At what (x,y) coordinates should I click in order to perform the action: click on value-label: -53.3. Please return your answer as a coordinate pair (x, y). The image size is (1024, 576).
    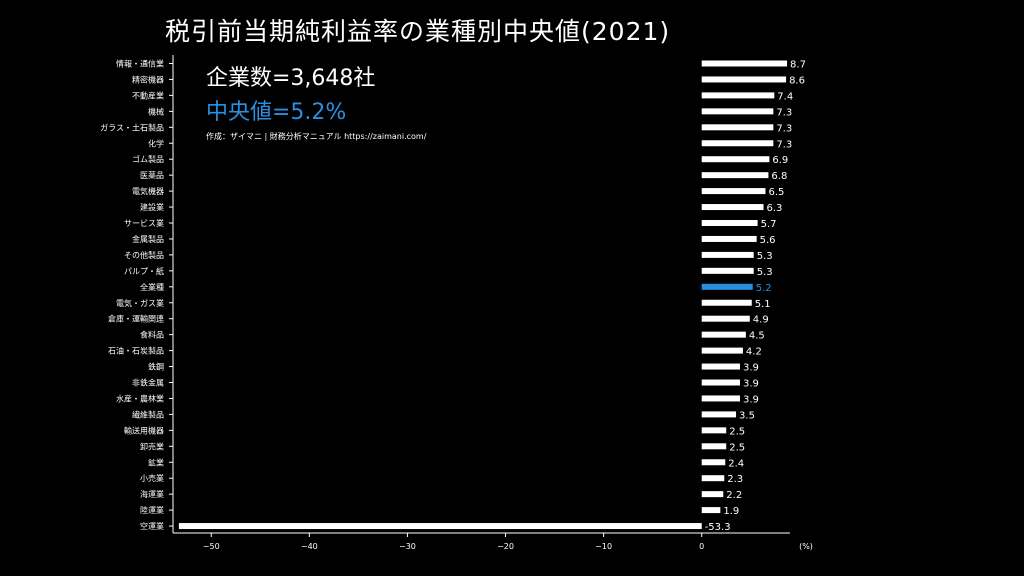
    Looking at the image, I should click on (718, 527).